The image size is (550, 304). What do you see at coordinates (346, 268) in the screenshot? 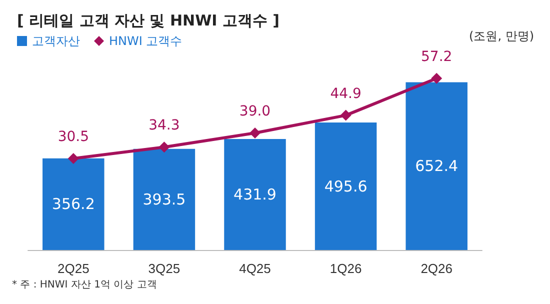
I see `x-tick-label: 1Q26` at bounding box center [346, 268].